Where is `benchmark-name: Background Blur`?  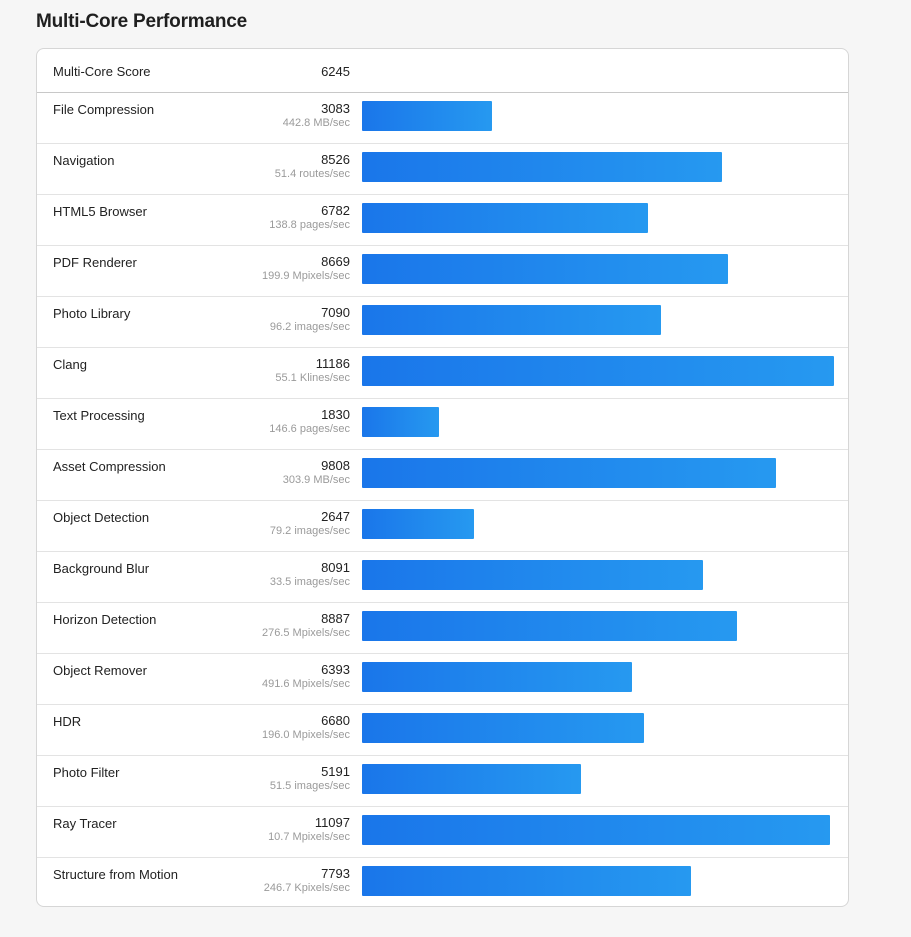 benchmark-name: Background Blur is located at coordinates (101, 568).